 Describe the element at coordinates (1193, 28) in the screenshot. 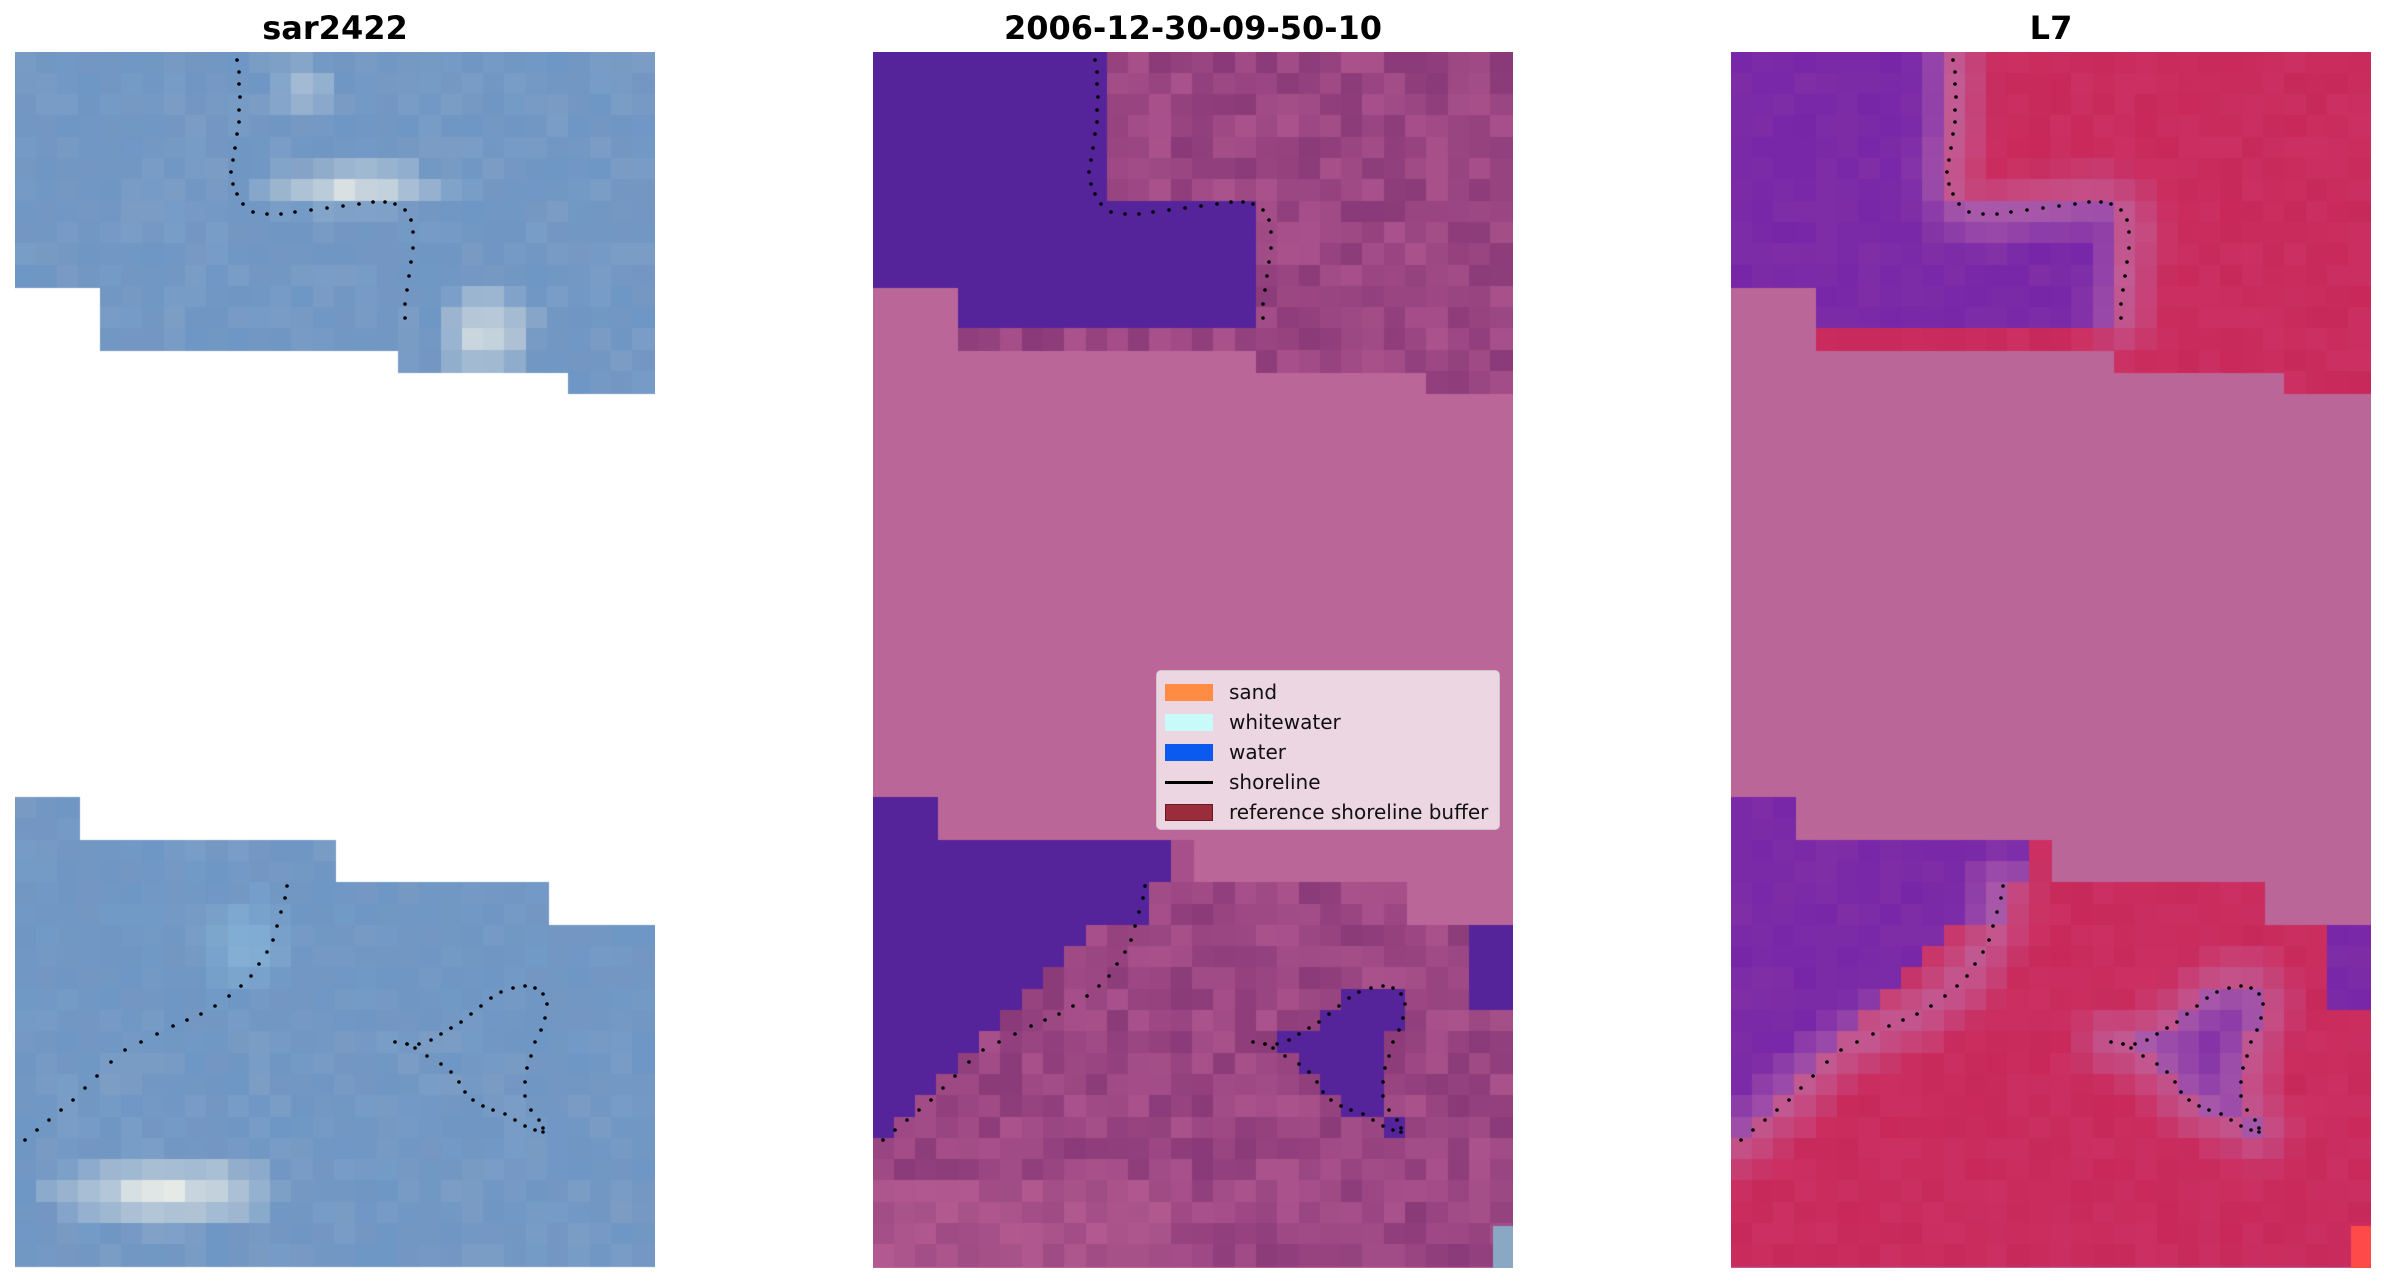

I see `panel-title-classified: 2006-12-30-09-50-10` at that location.